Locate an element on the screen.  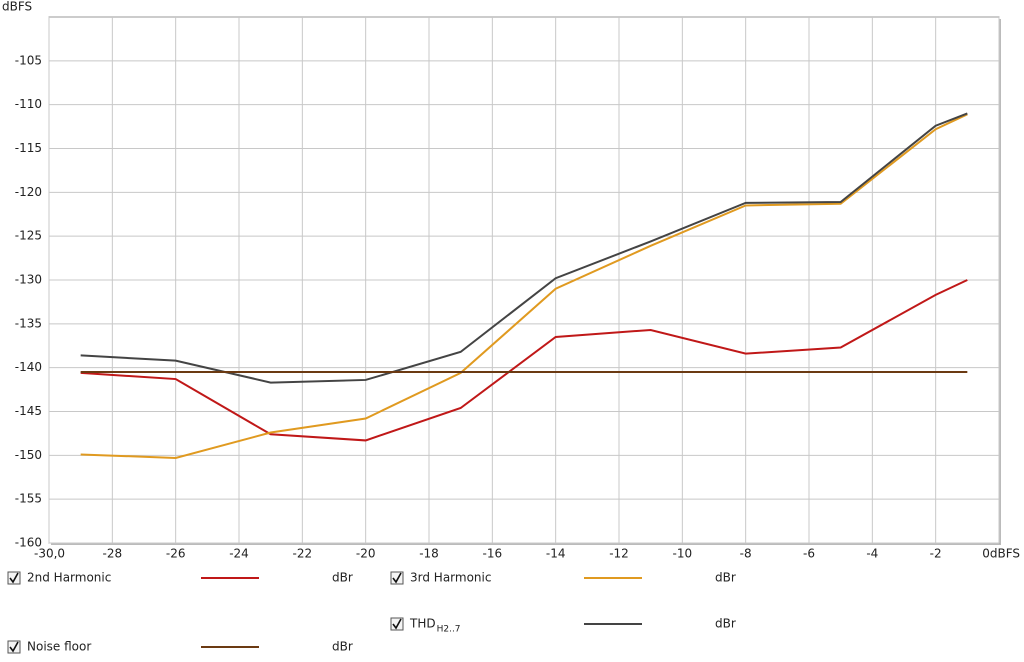
x-tick-label: -26 is located at coordinates (176, 554).